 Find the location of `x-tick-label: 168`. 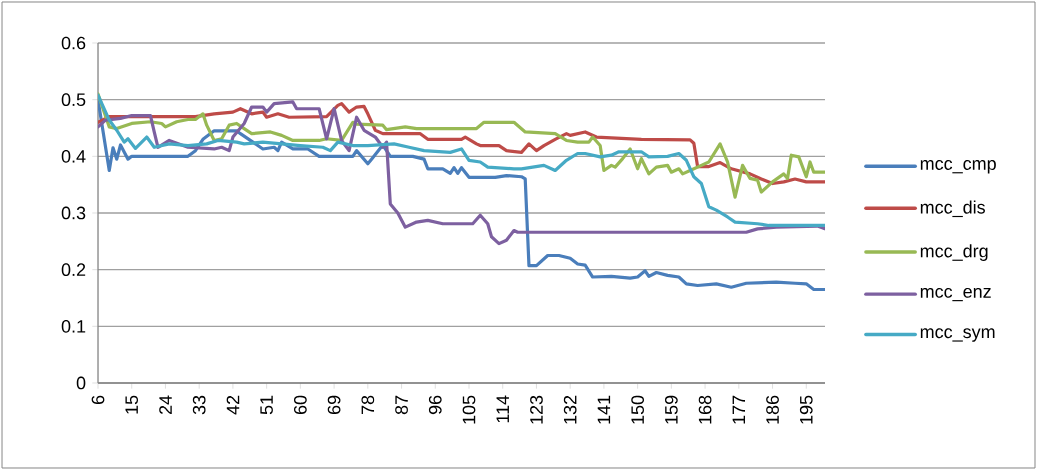

x-tick-label: 168 is located at coordinates (705, 409).